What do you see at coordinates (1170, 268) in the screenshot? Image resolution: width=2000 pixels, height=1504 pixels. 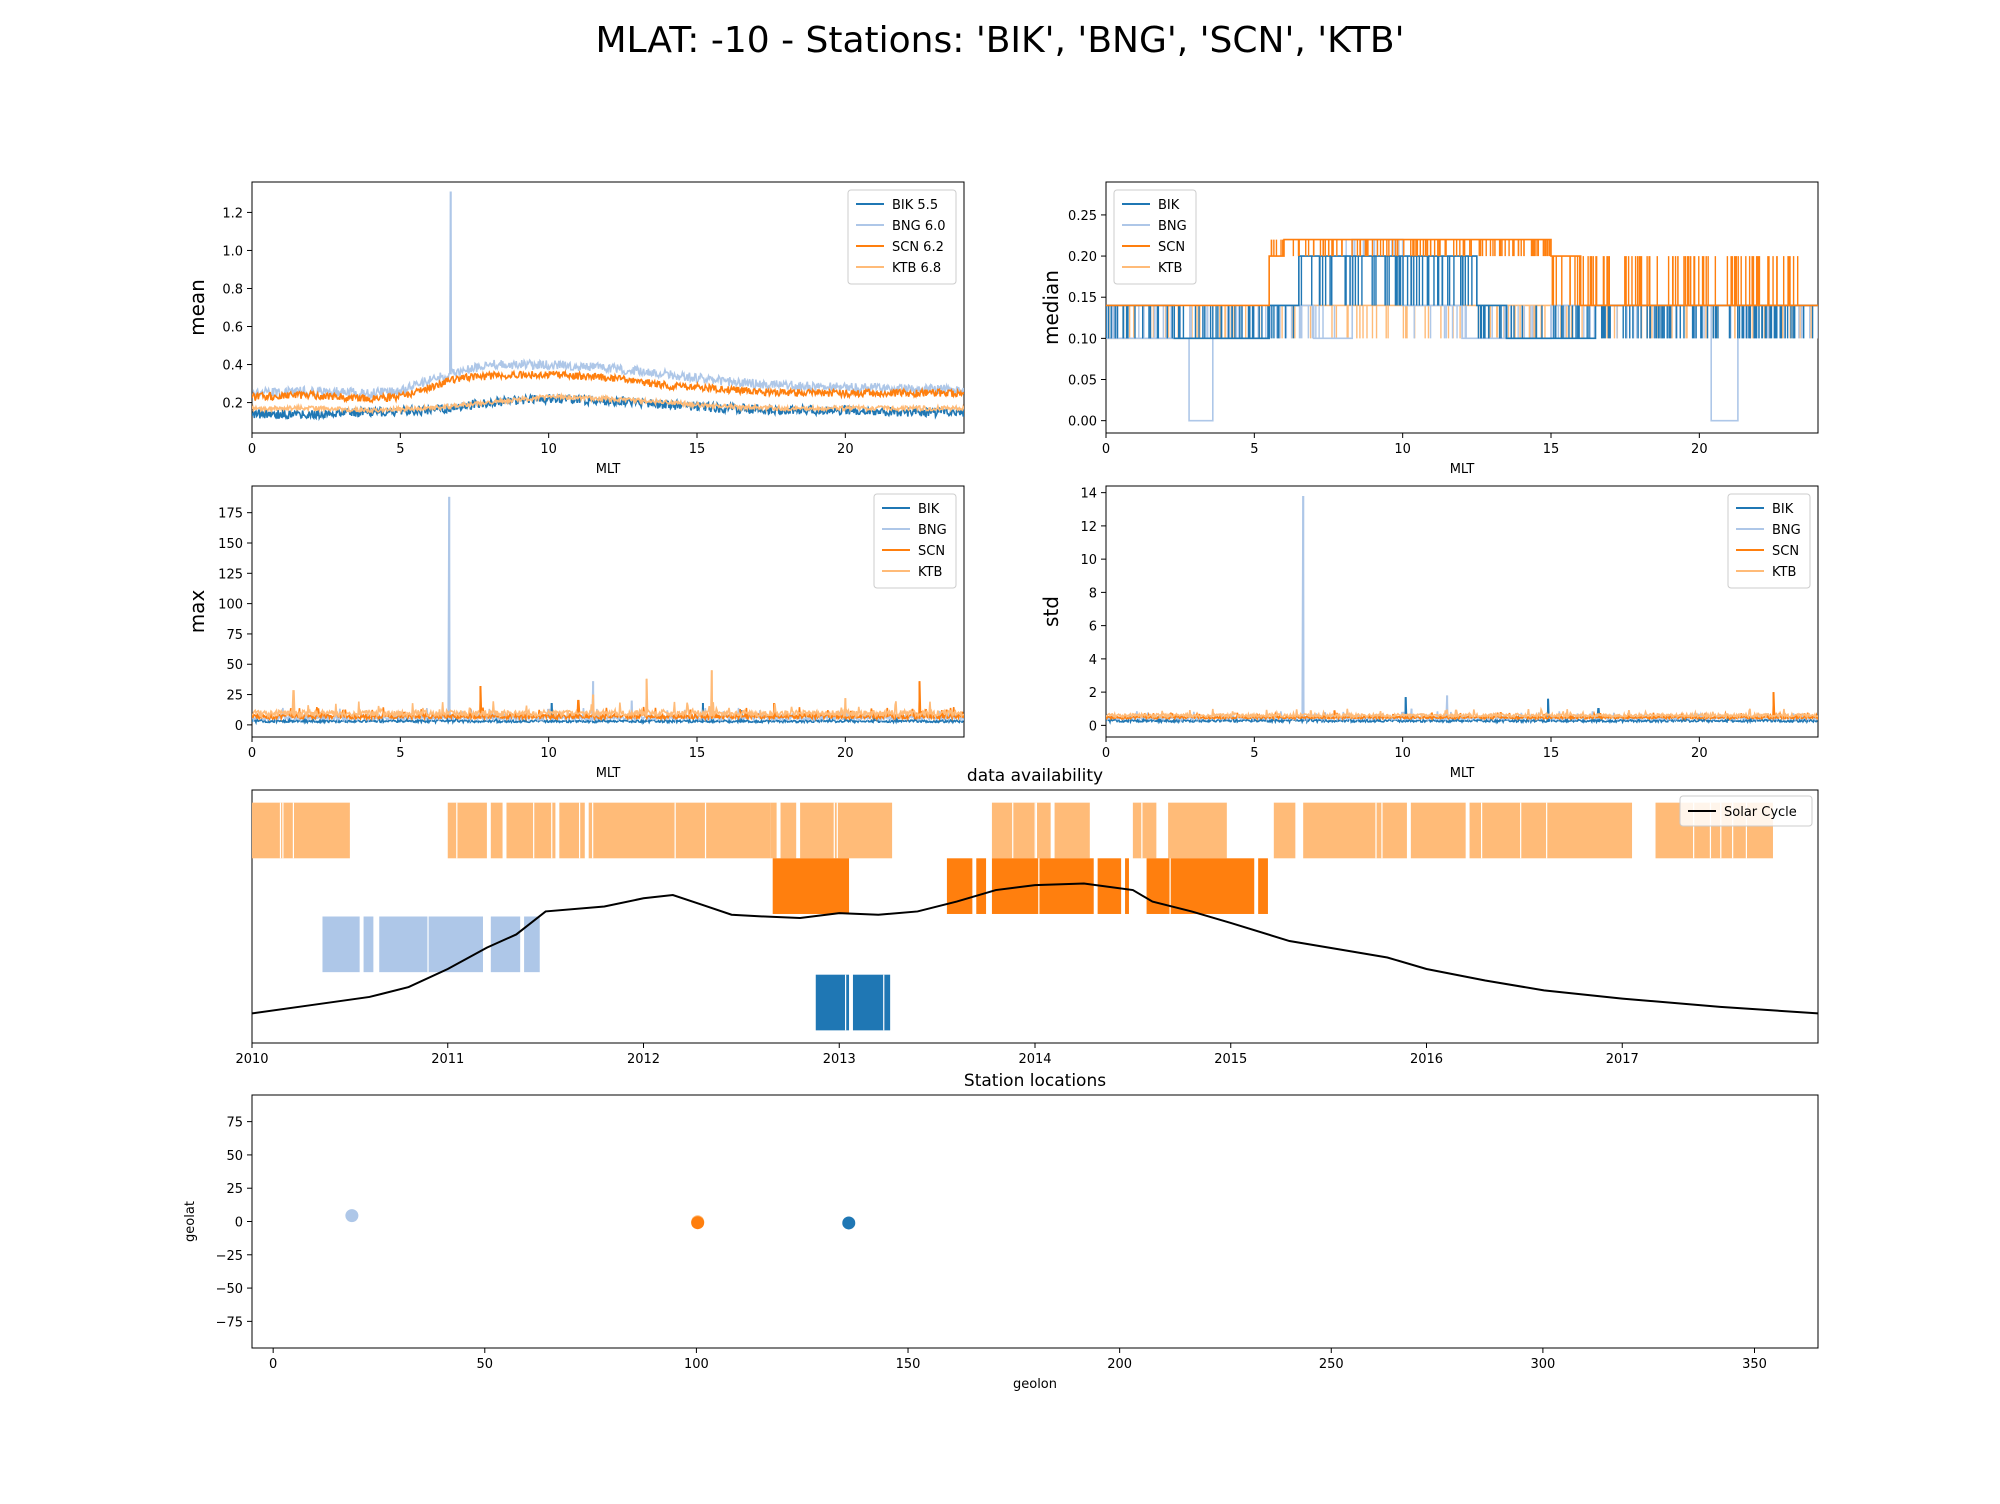 I see `median-legend-label: KTB` at bounding box center [1170, 268].